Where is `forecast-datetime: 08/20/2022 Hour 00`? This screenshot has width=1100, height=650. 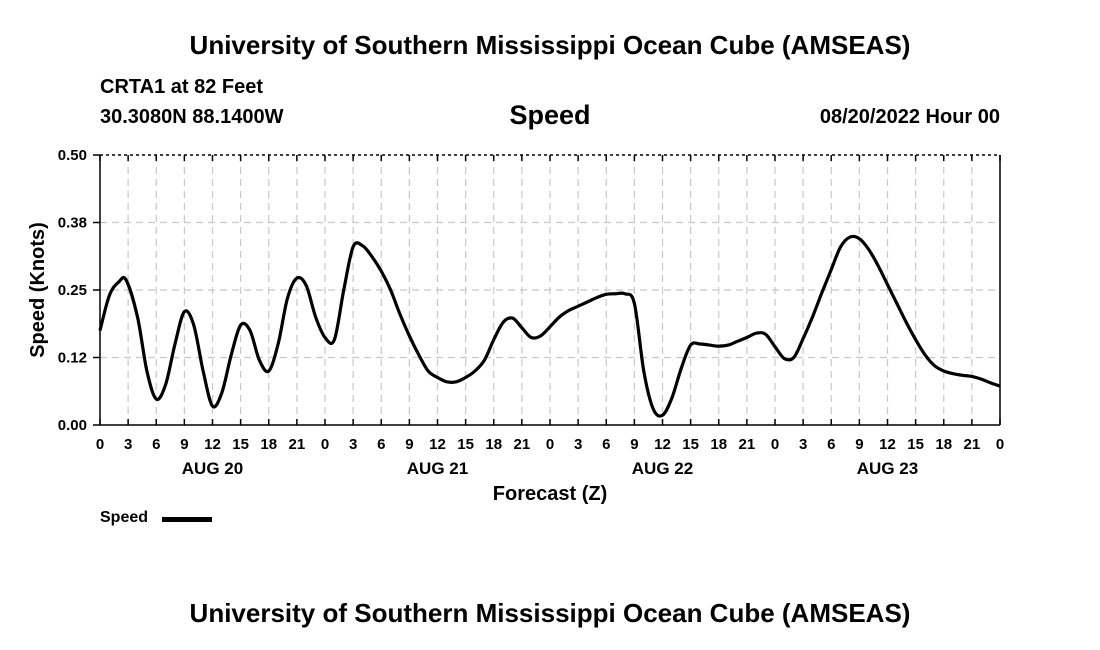 forecast-datetime: 08/20/2022 Hour 00 is located at coordinates (909, 117).